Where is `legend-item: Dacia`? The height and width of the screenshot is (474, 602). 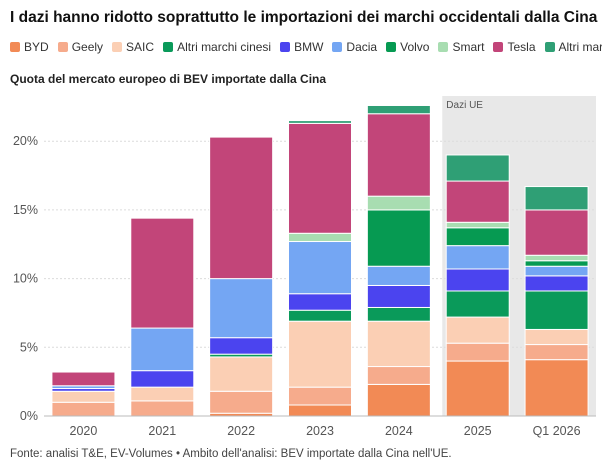
legend-item: Dacia is located at coordinates (354, 47).